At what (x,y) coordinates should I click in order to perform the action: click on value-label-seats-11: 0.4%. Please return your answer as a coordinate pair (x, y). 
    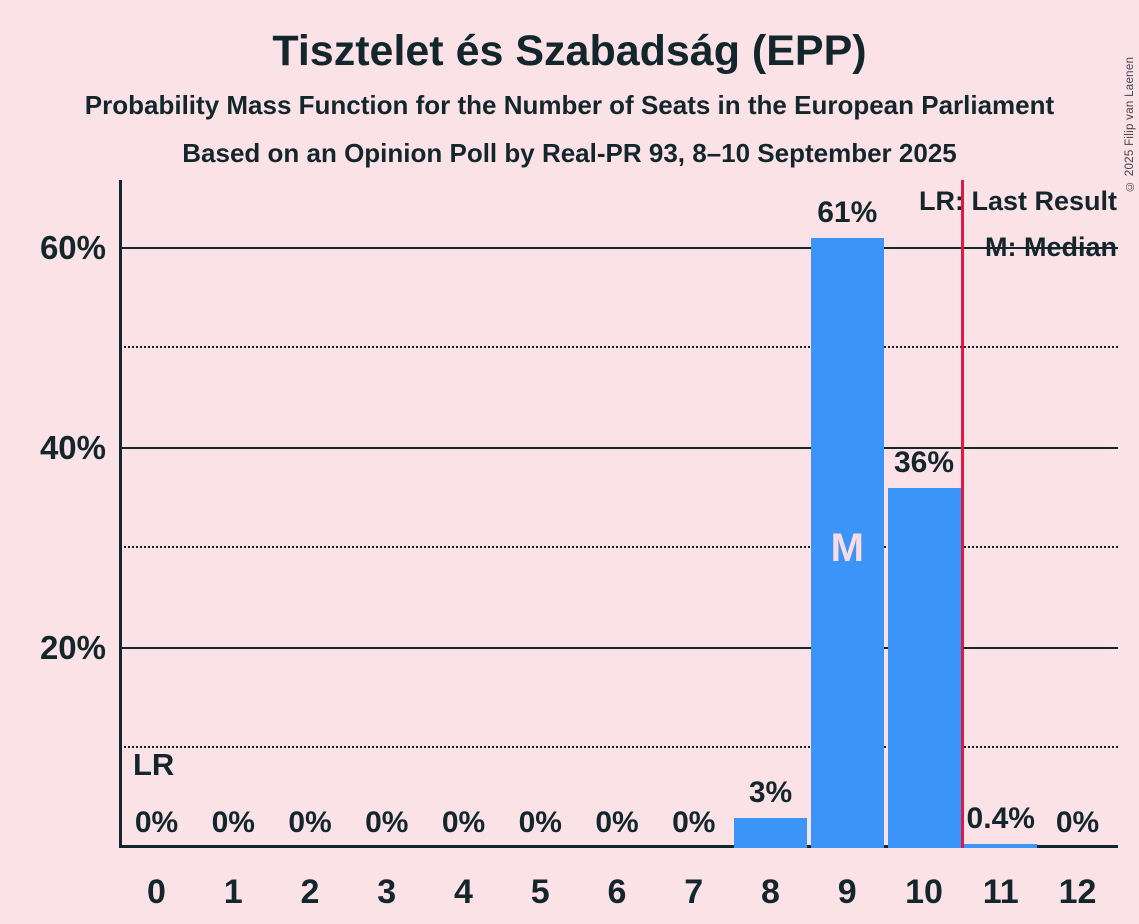
    Looking at the image, I should click on (1000, 818).